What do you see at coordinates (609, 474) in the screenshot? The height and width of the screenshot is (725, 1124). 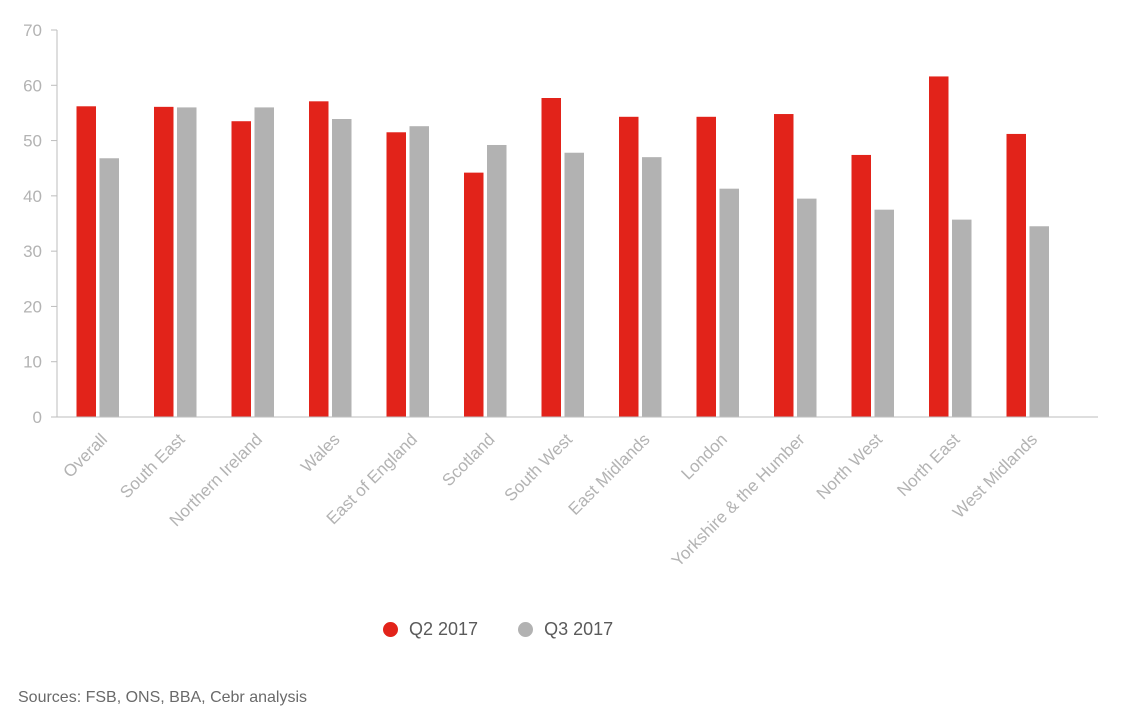 I see `x-category-label: East Midlands` at bounding box center [609, 474].